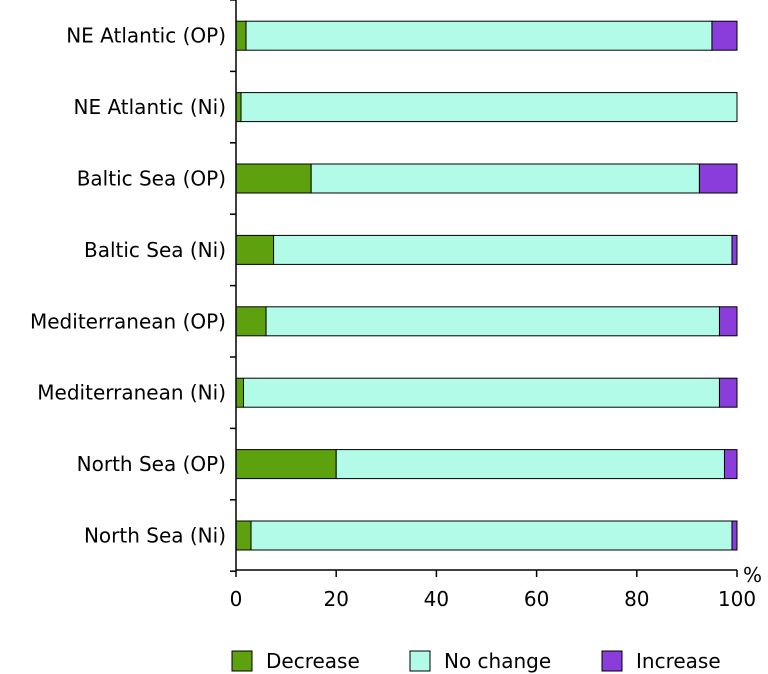  Describe the element at coordinates (150, 107) in the screenshot. I see `category-label: NE Atlantic (Ni)` at that location.